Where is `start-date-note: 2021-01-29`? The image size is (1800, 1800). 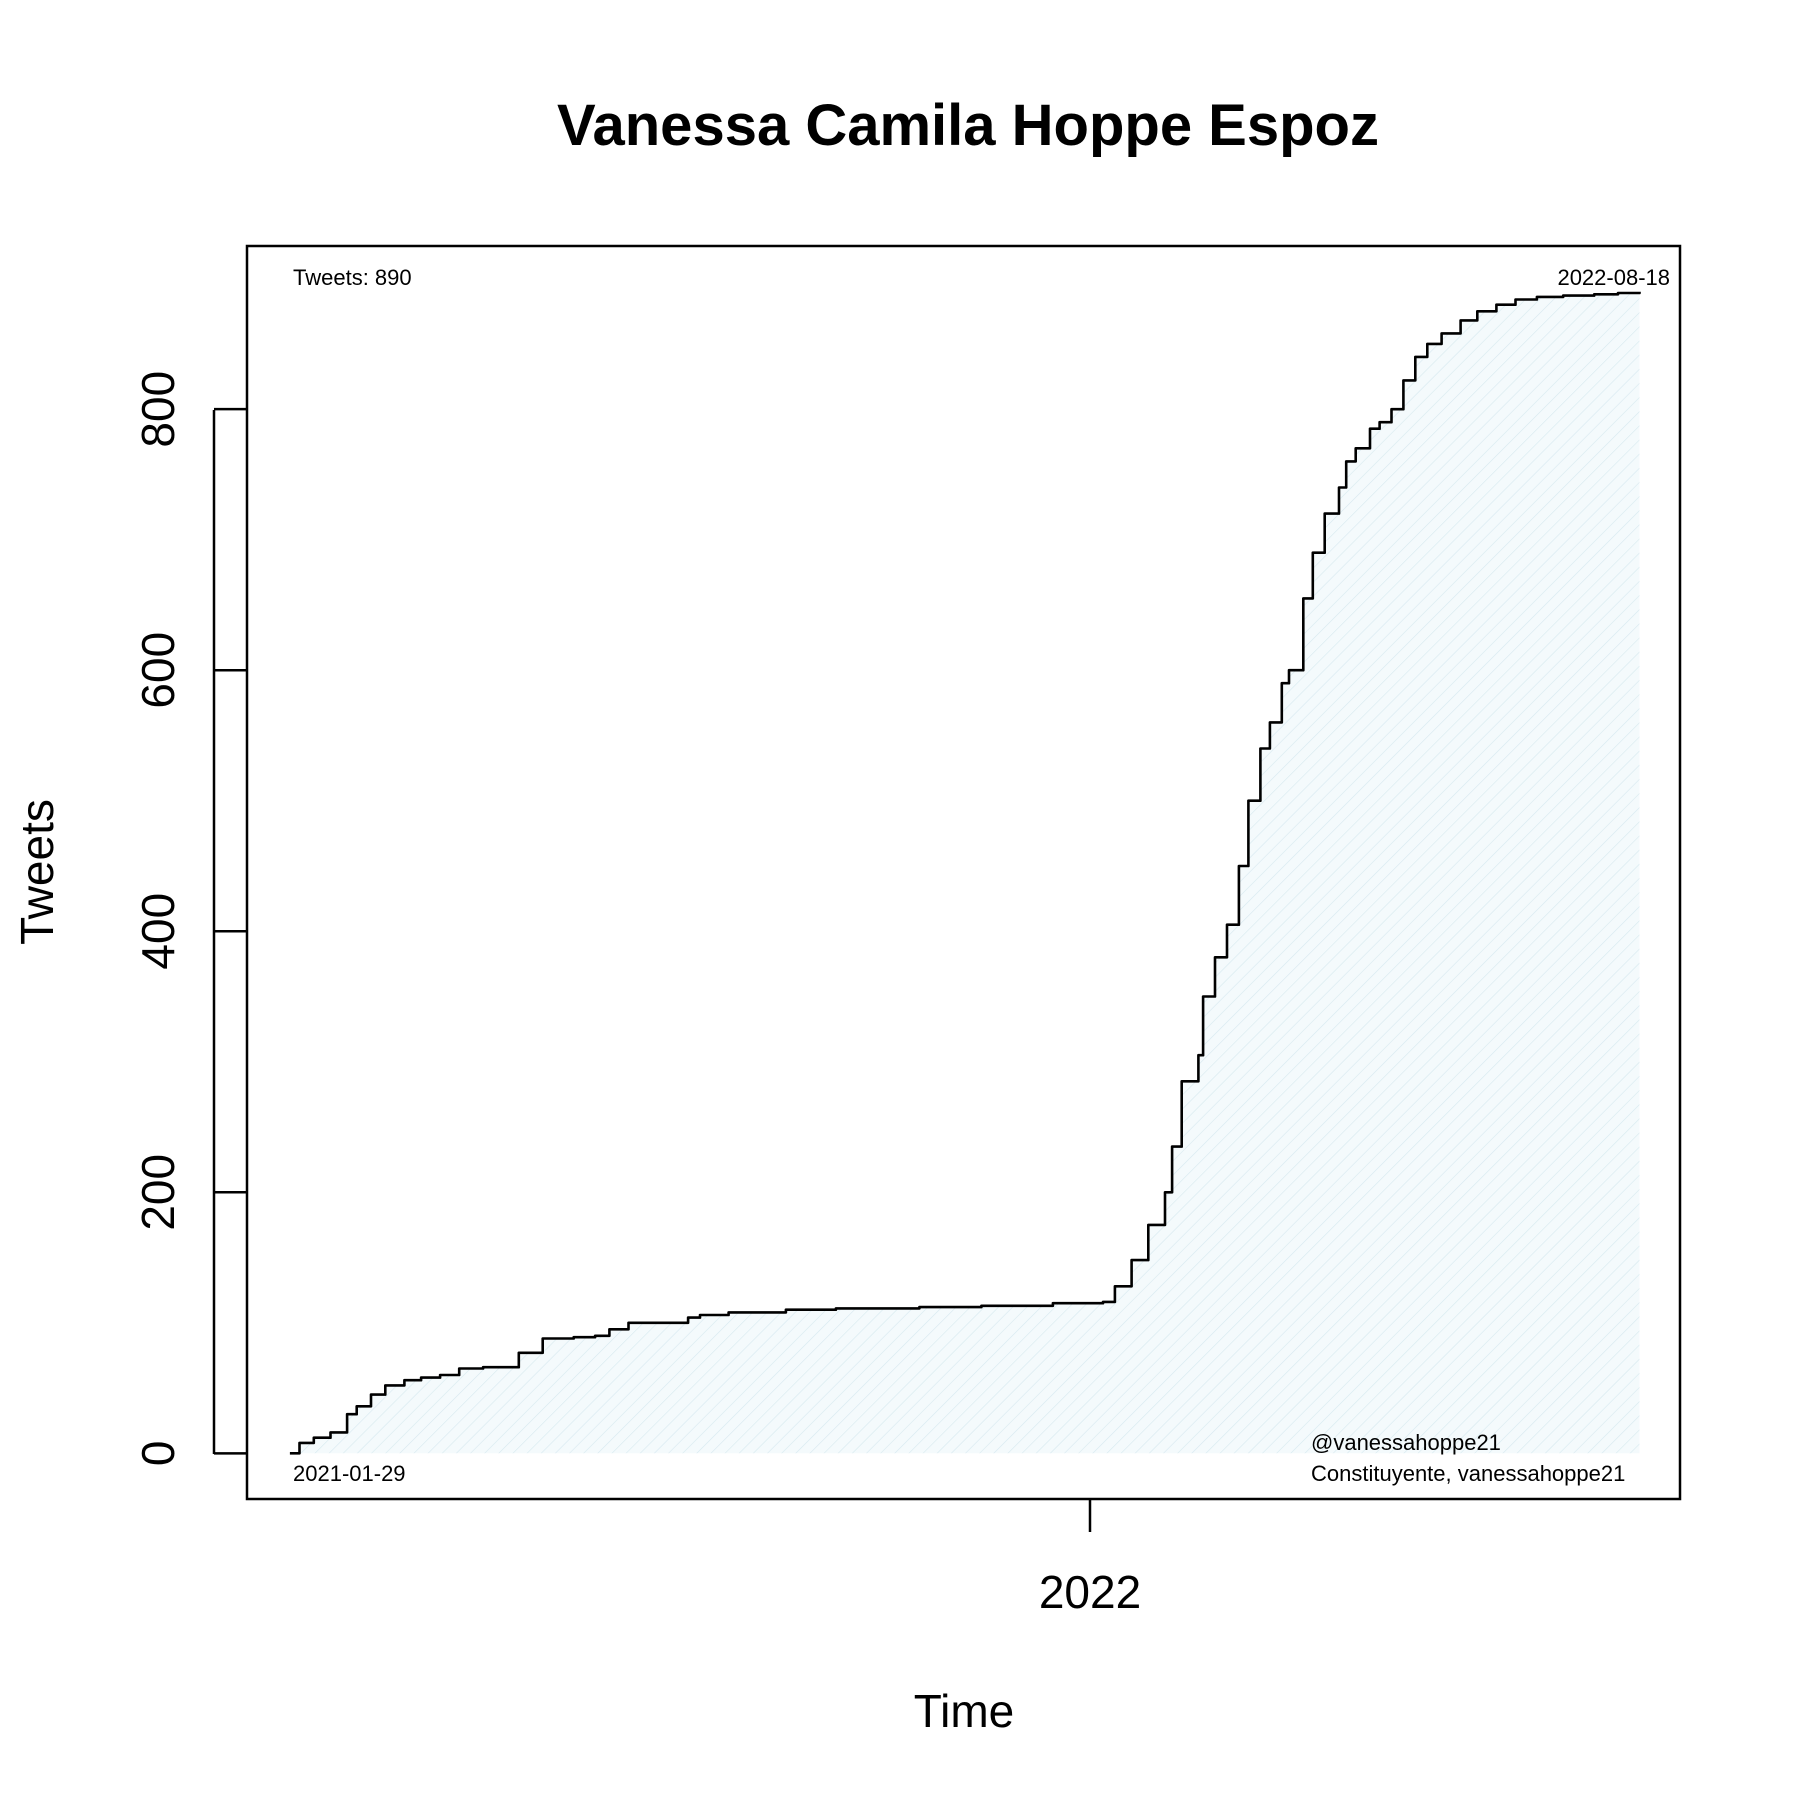 start-date-note: 2021-01-29 is located at coordinates (349, 1473).